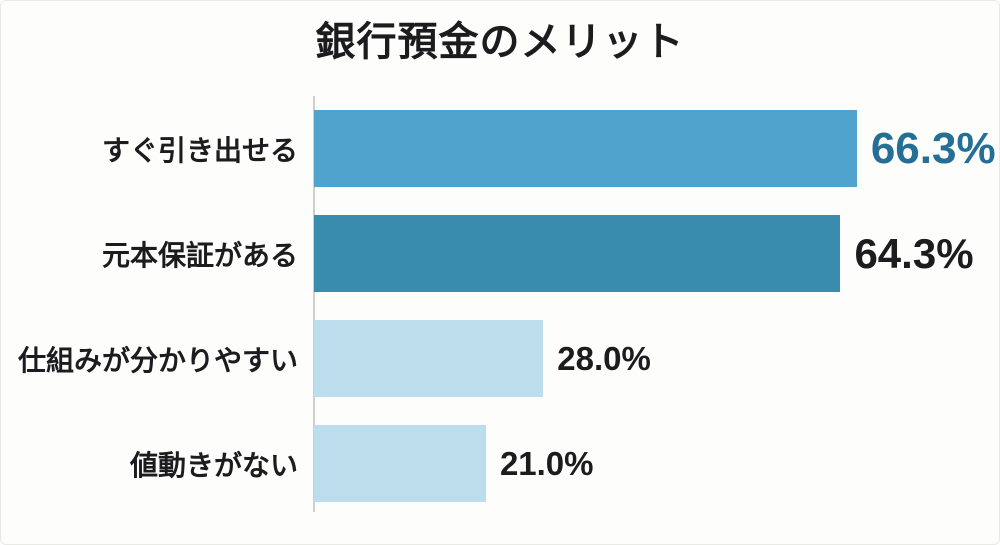 The image size is (1000, 545). I want to click on chart-title: 銀行預金のメリット, so click(500, 42).